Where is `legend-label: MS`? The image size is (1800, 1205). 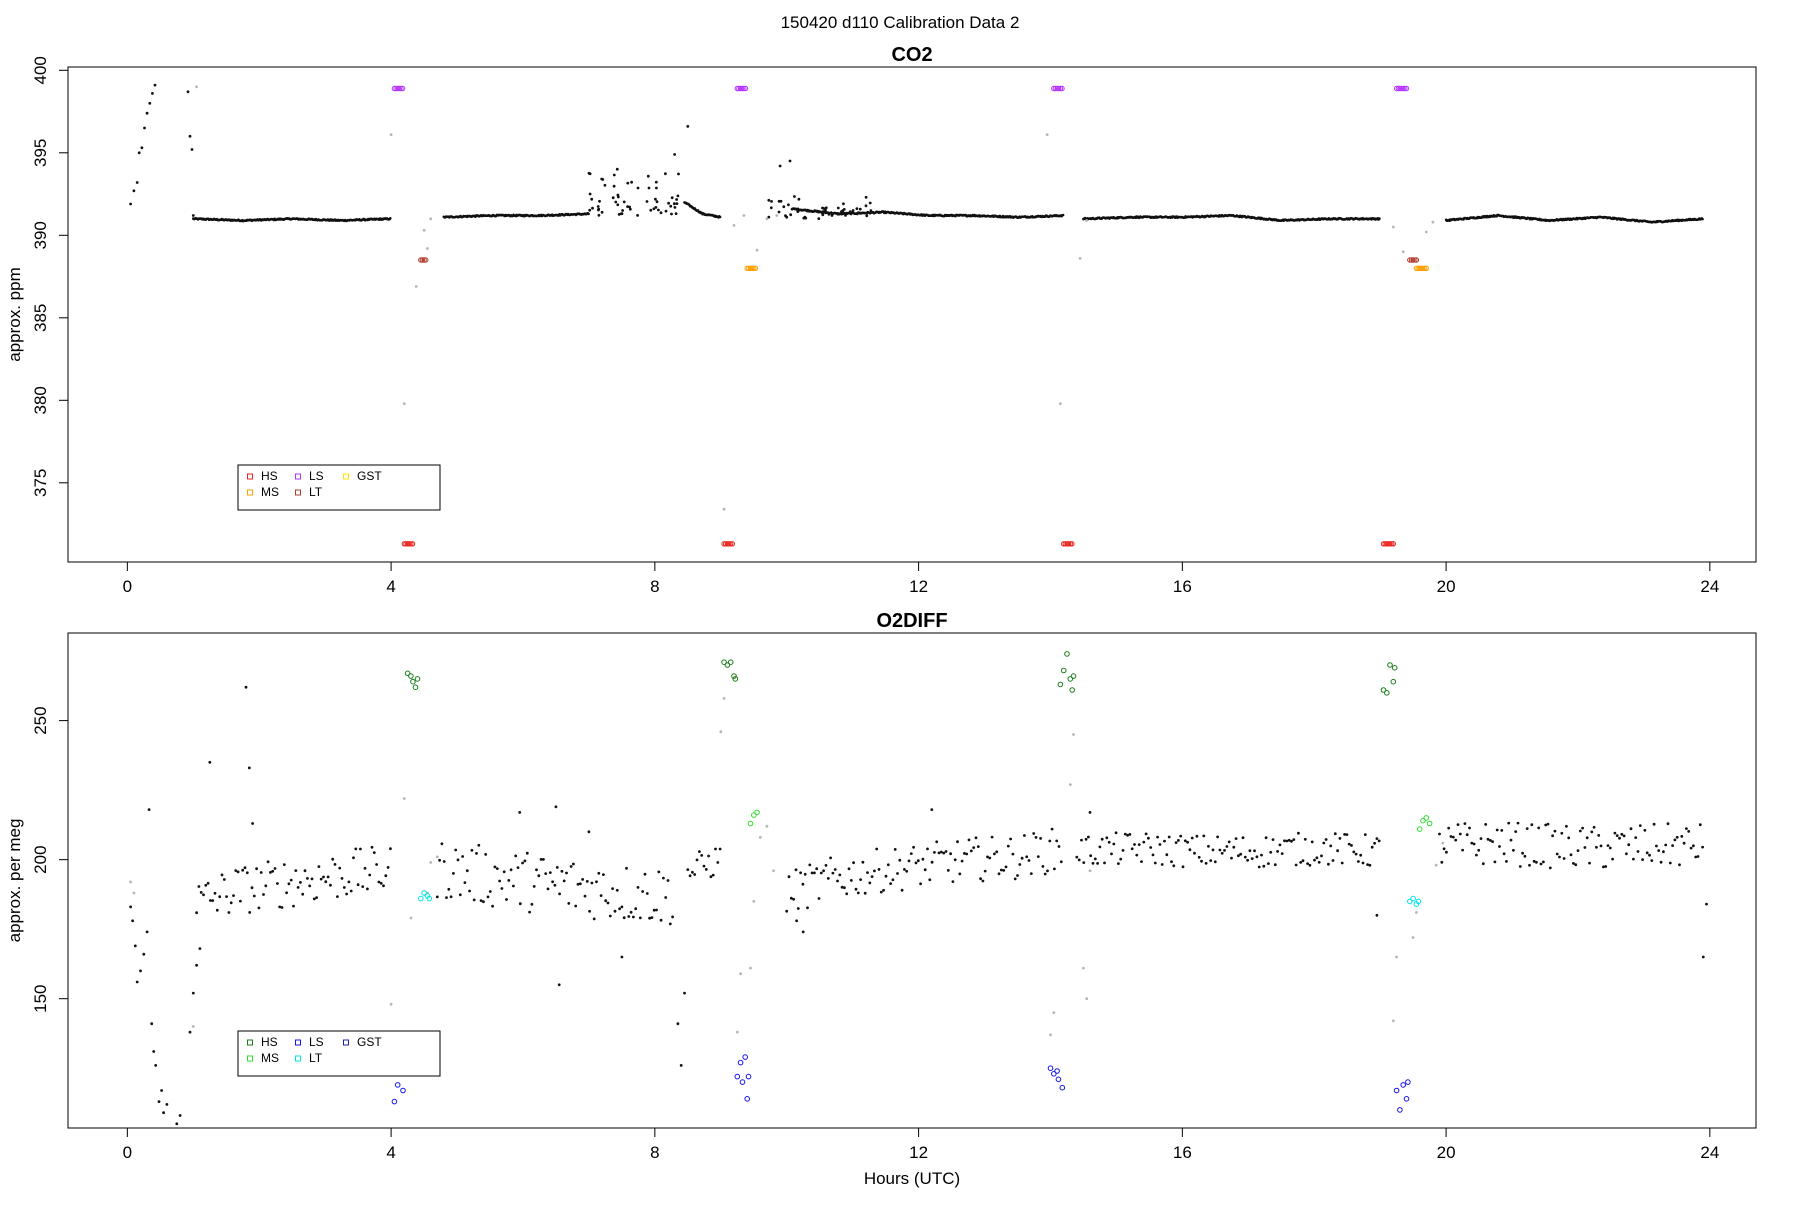
legend-label: MS is located at coordinates (270, 492).